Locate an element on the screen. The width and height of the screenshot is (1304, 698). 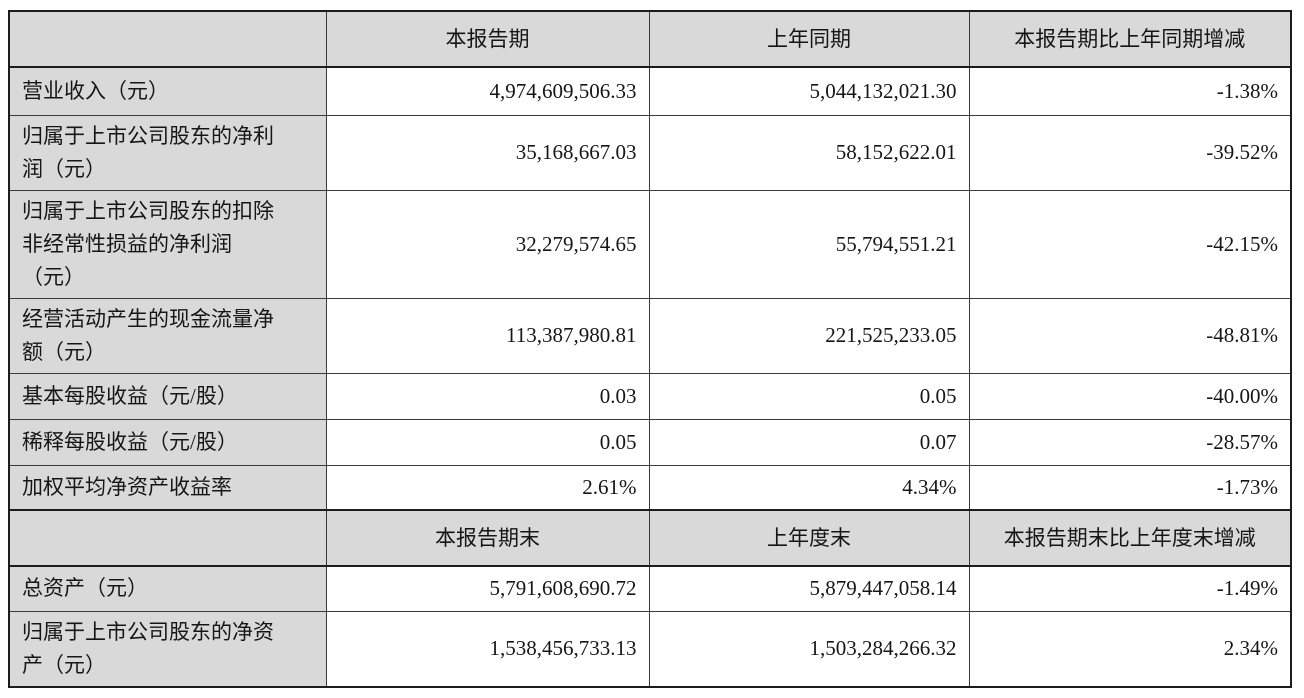
header-prior-year-end: 上年度末 is located at coordinates (809, 538).